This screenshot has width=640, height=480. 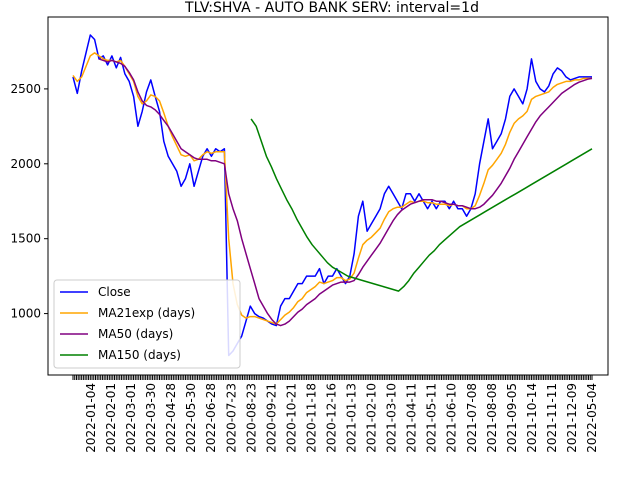 What do you see at coordinates (492, 418) in the screenshot?
I see `x-tick-label: 2021-08-08` at bounding box center [492, 418].